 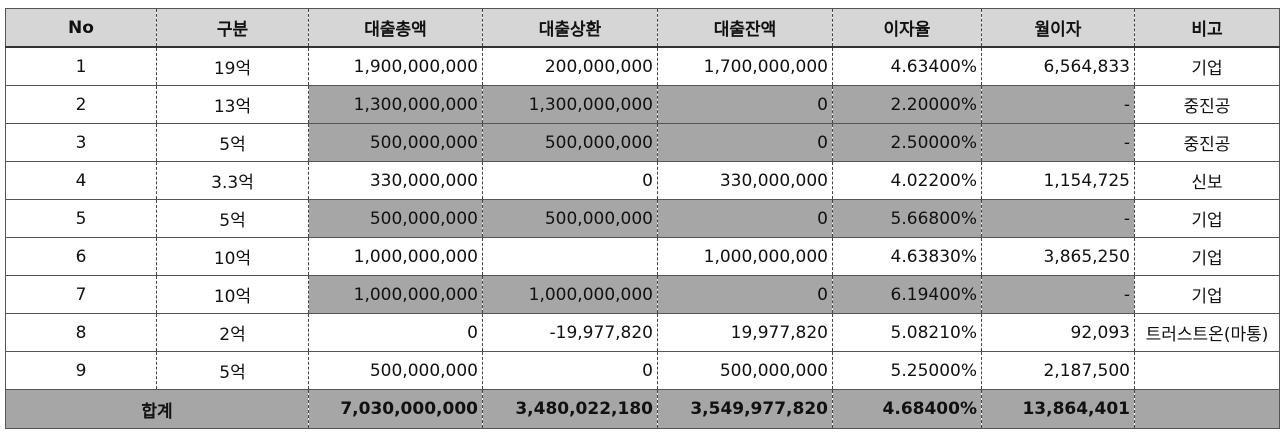 I want to click on cell-type: 19억, so click(x=232, y=66).